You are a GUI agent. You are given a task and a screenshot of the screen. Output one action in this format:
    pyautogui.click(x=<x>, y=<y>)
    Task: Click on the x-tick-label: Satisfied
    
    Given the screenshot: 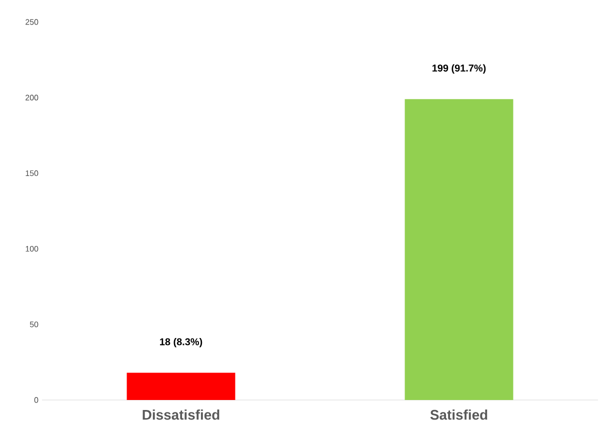 What is the action you would take?
    pyautogui.click(x=459, y=415)
    